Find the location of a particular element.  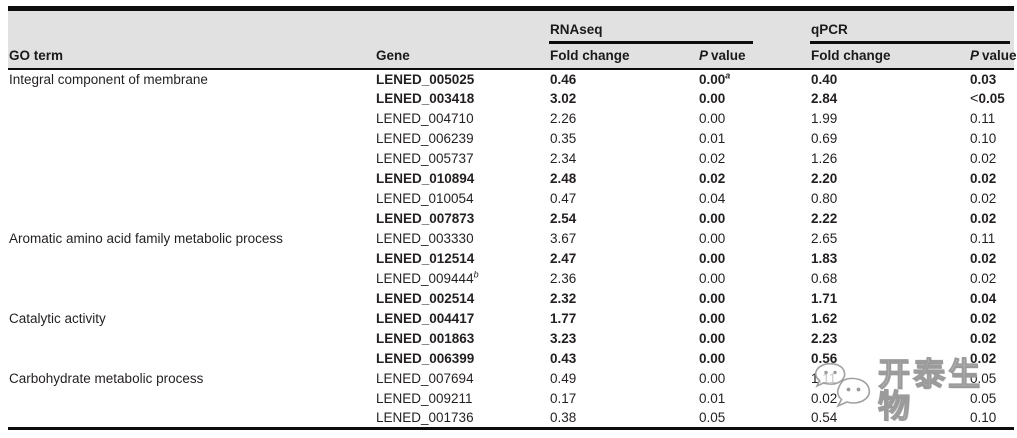

gene-cell: LENED_005025 is located at coordinates (425, 79).